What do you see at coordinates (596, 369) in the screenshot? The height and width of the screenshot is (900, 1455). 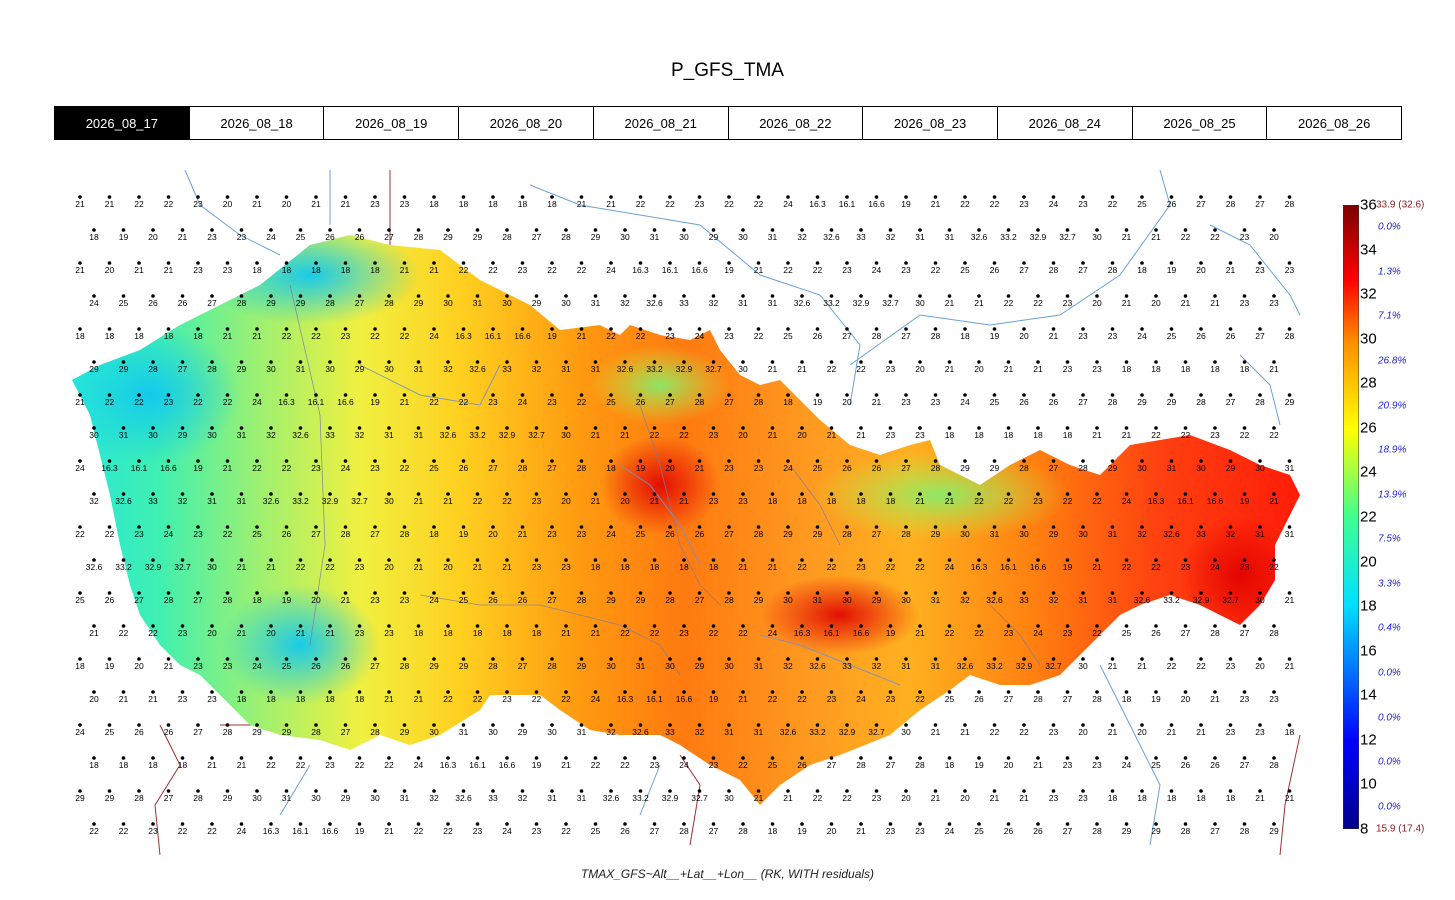 I see `station-value: 31` at bounding box center [596, 369].